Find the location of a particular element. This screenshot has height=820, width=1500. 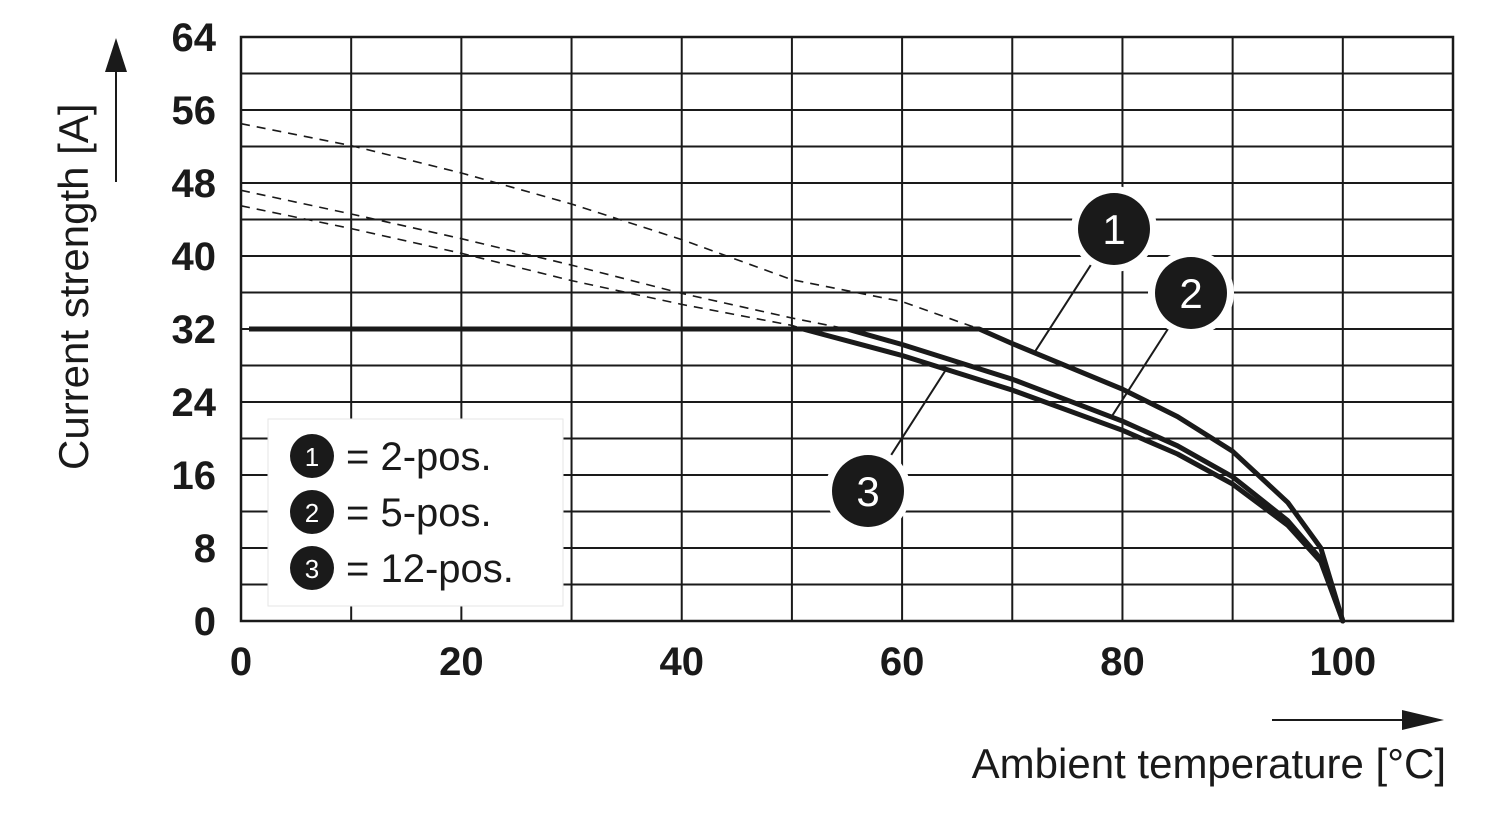

series-1-dashed-line is located at coordinates (610, 226).